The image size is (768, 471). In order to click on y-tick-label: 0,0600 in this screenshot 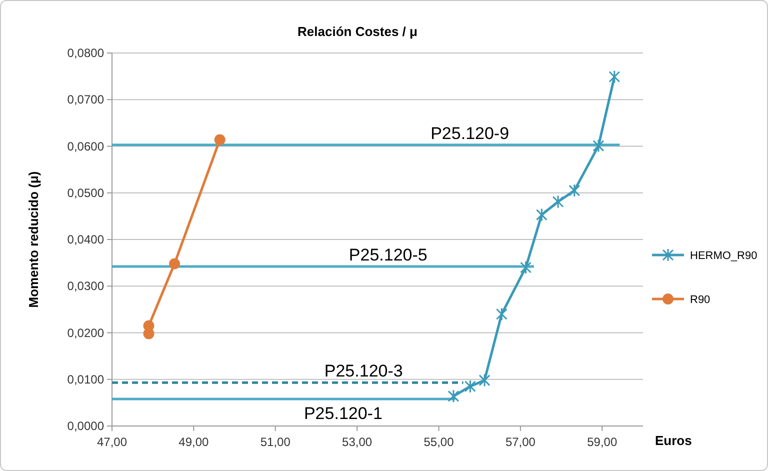, I will do `click(85, 146)`.